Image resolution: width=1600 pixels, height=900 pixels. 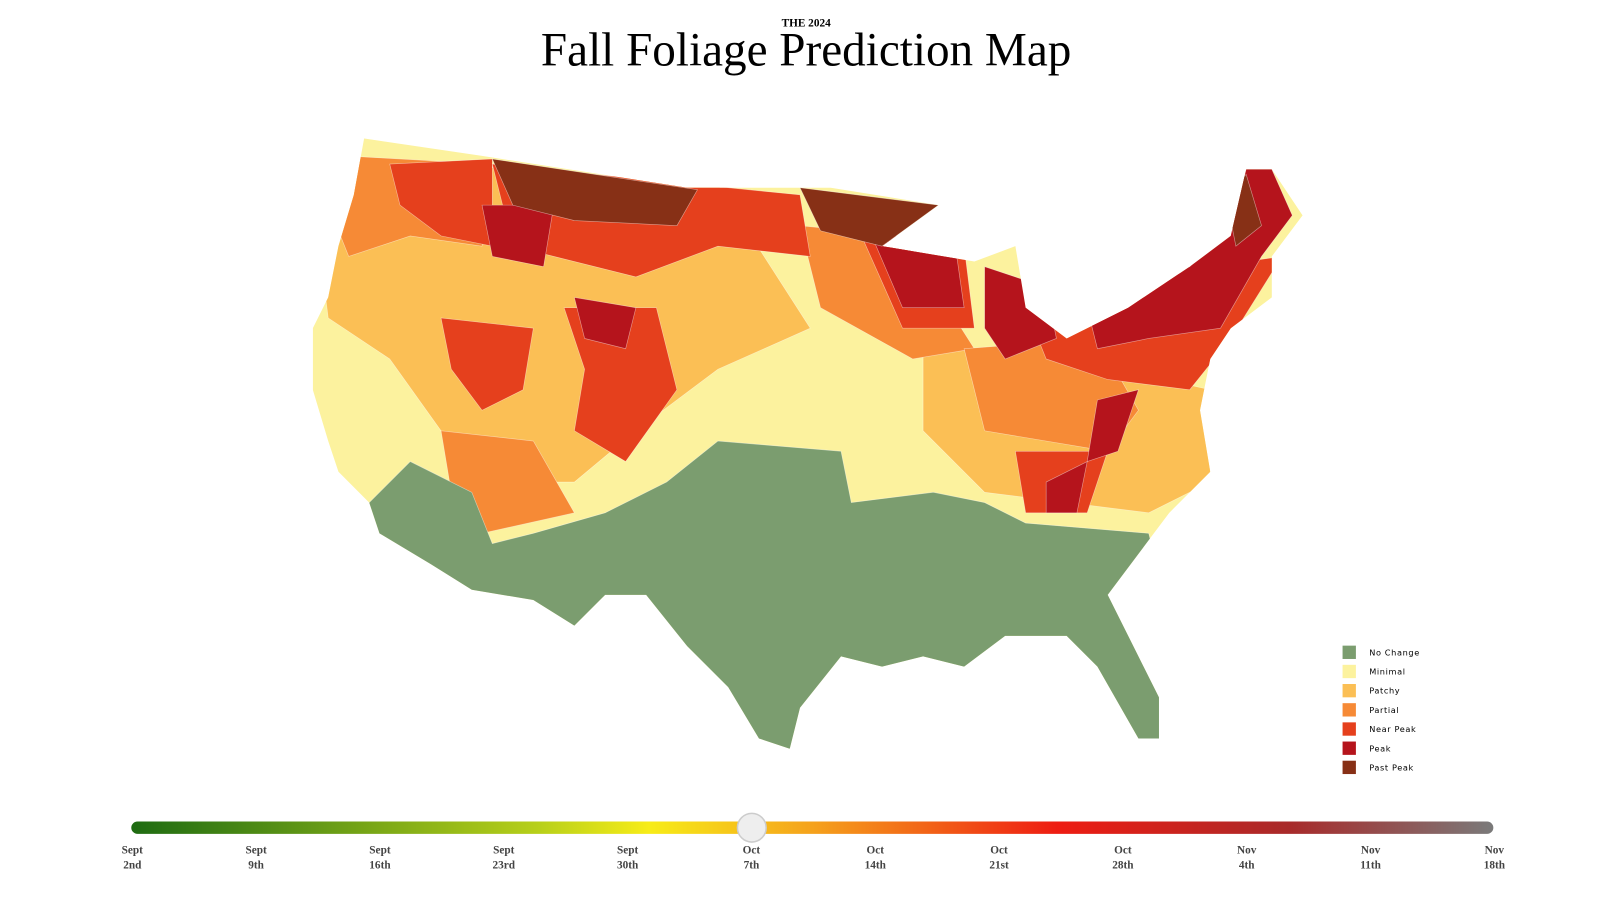 What do you see at coordinates (628, 866) in the screenshot?
I see `timeline-day: 30th` at bounding box center [628, 866].